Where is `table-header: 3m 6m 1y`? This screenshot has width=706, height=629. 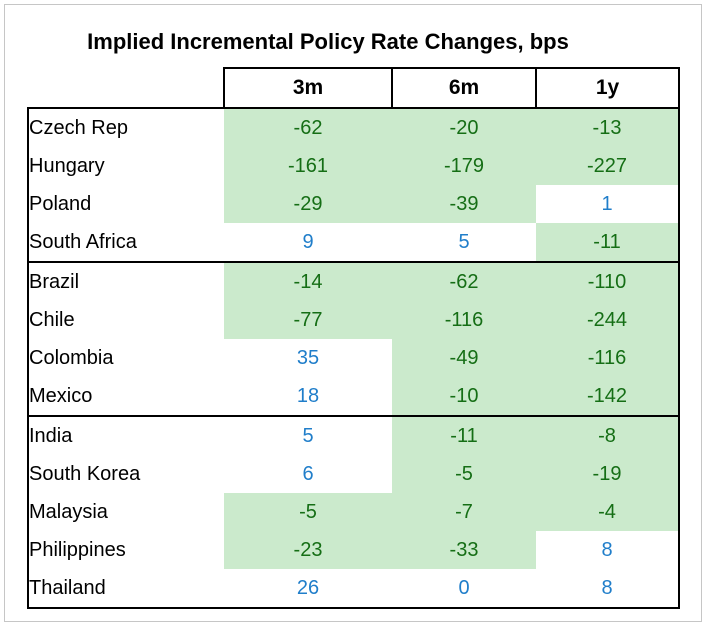
table-header: 3m 6m 1y is located at coordinates (354, 88).